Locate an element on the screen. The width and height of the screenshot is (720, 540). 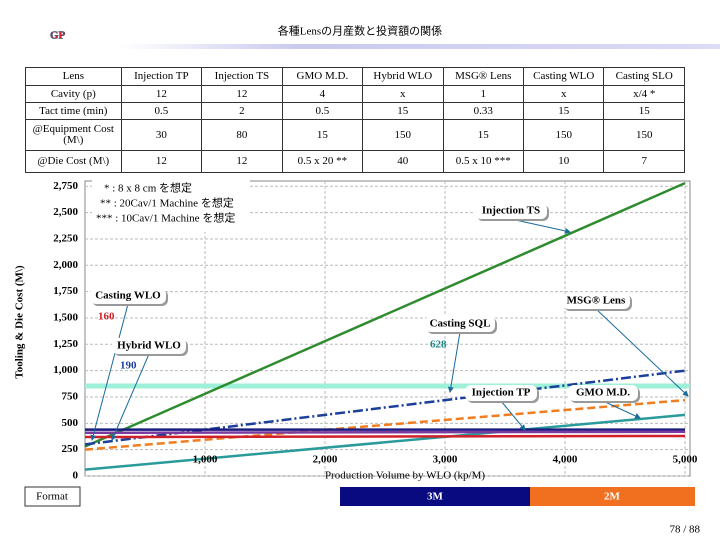
annotation-label: Injection TP is located at coordinates (501, 393).